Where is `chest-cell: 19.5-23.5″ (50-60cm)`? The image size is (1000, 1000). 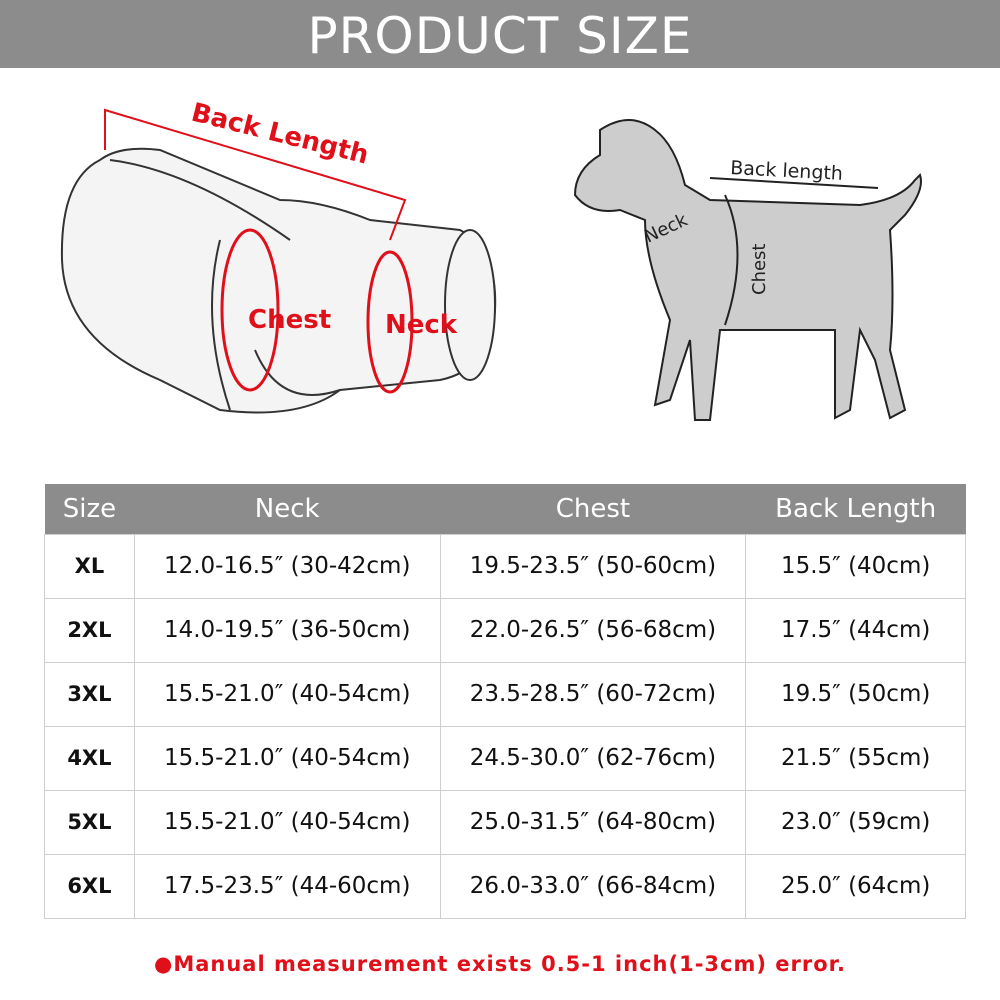
chest-cell: 19.5-23.5″ (50-60cm) is located at coordinates (593, 566).